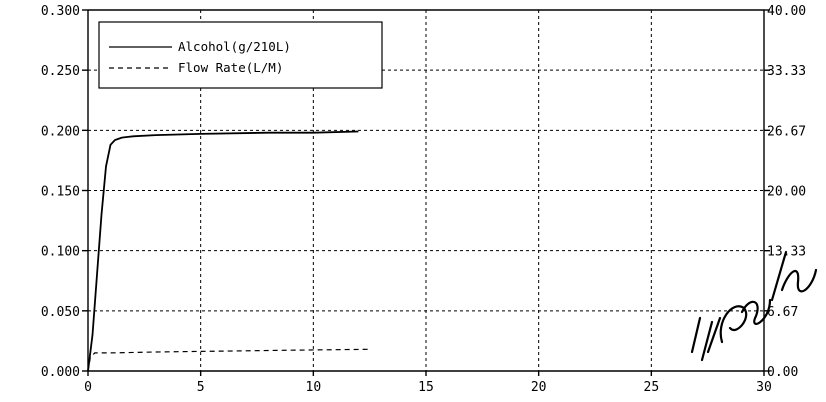 Image resolution: width=826 pixels, height=402 pixels. What do you see at coordinates (60, 131) in the screenshot?
I see `y-tick-label: 0.200` at bounding box center [60, 131].